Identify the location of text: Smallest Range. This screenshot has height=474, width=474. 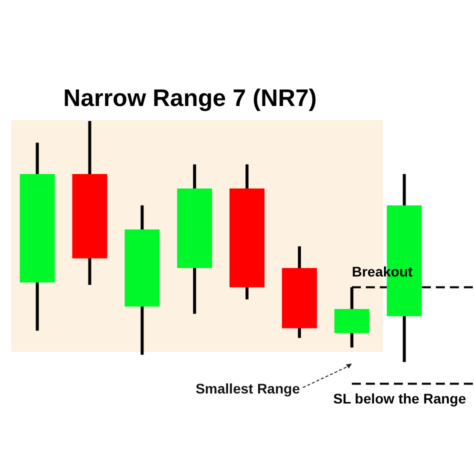
(248, 388).